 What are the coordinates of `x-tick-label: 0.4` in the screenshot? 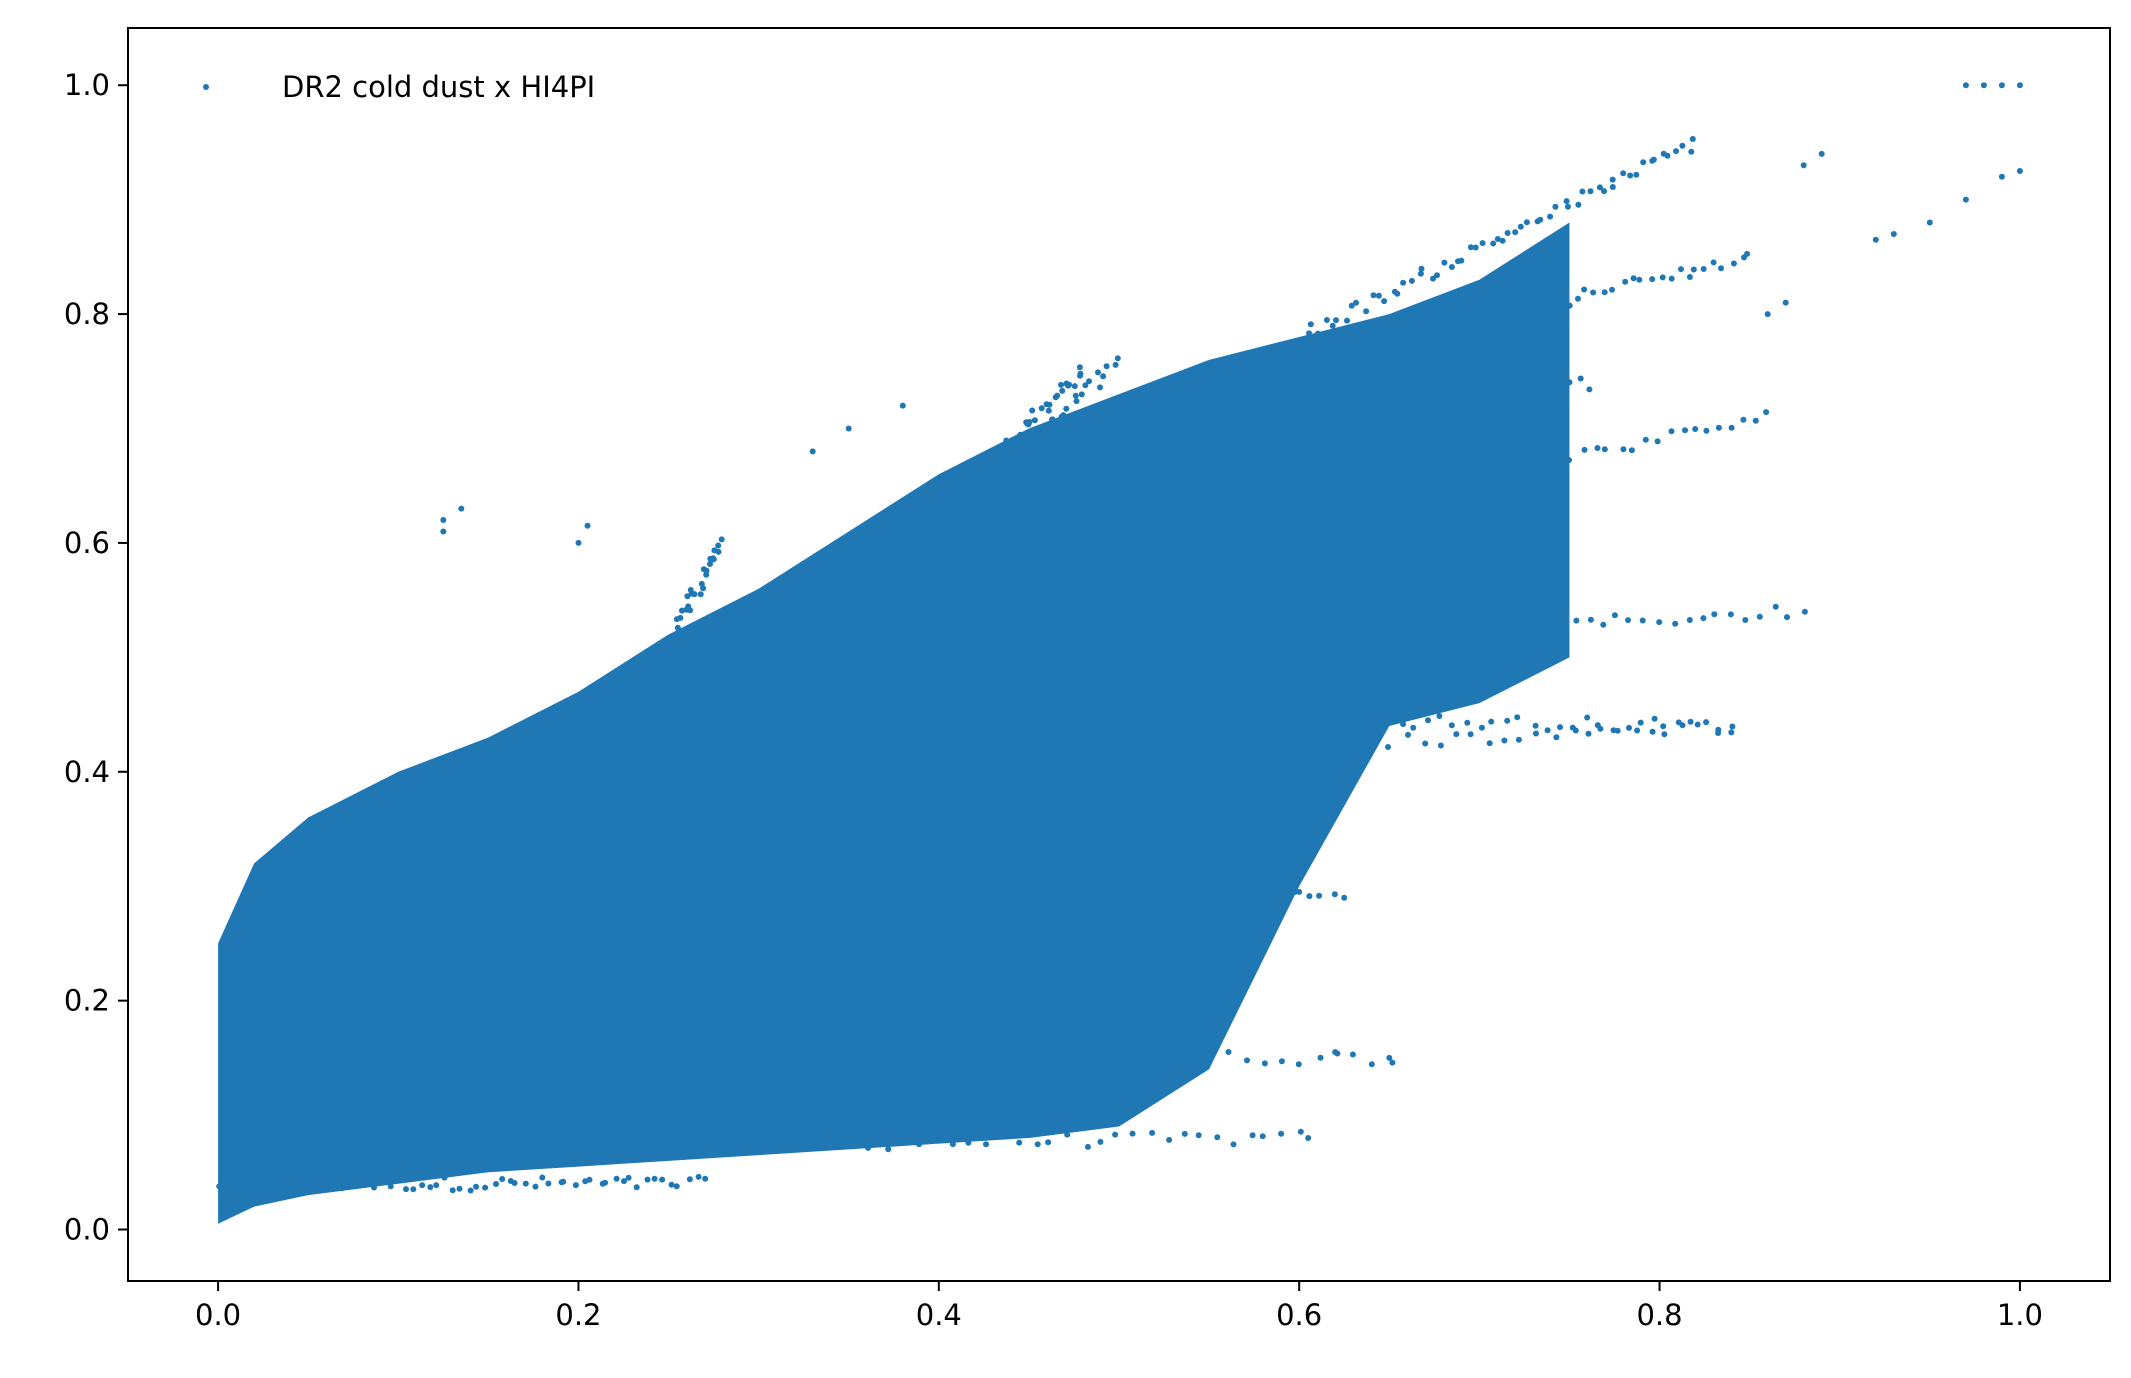 It's located at (939, 1315).